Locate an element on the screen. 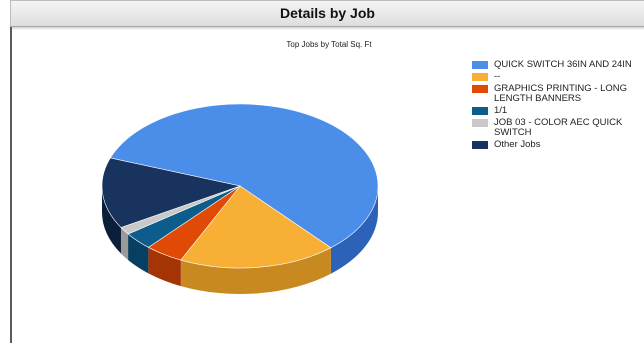  legend-item-graphics-printing-long-length-banners: GRAPHICS PRINTING - LONG LENGTH BANNERS is located at coordinates (557, 94).